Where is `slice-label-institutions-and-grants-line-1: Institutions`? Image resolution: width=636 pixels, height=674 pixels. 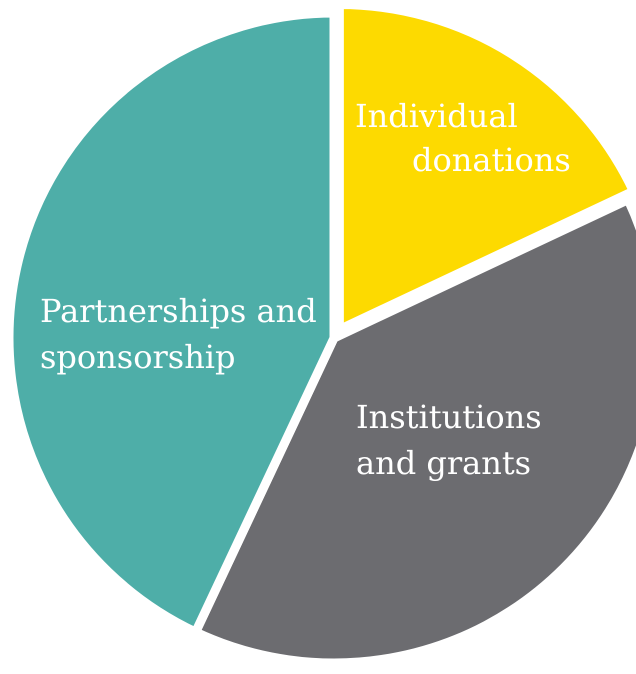 slice-label-institutions-and-grants-line-1: Institutions is located at coordinates (449, 417).